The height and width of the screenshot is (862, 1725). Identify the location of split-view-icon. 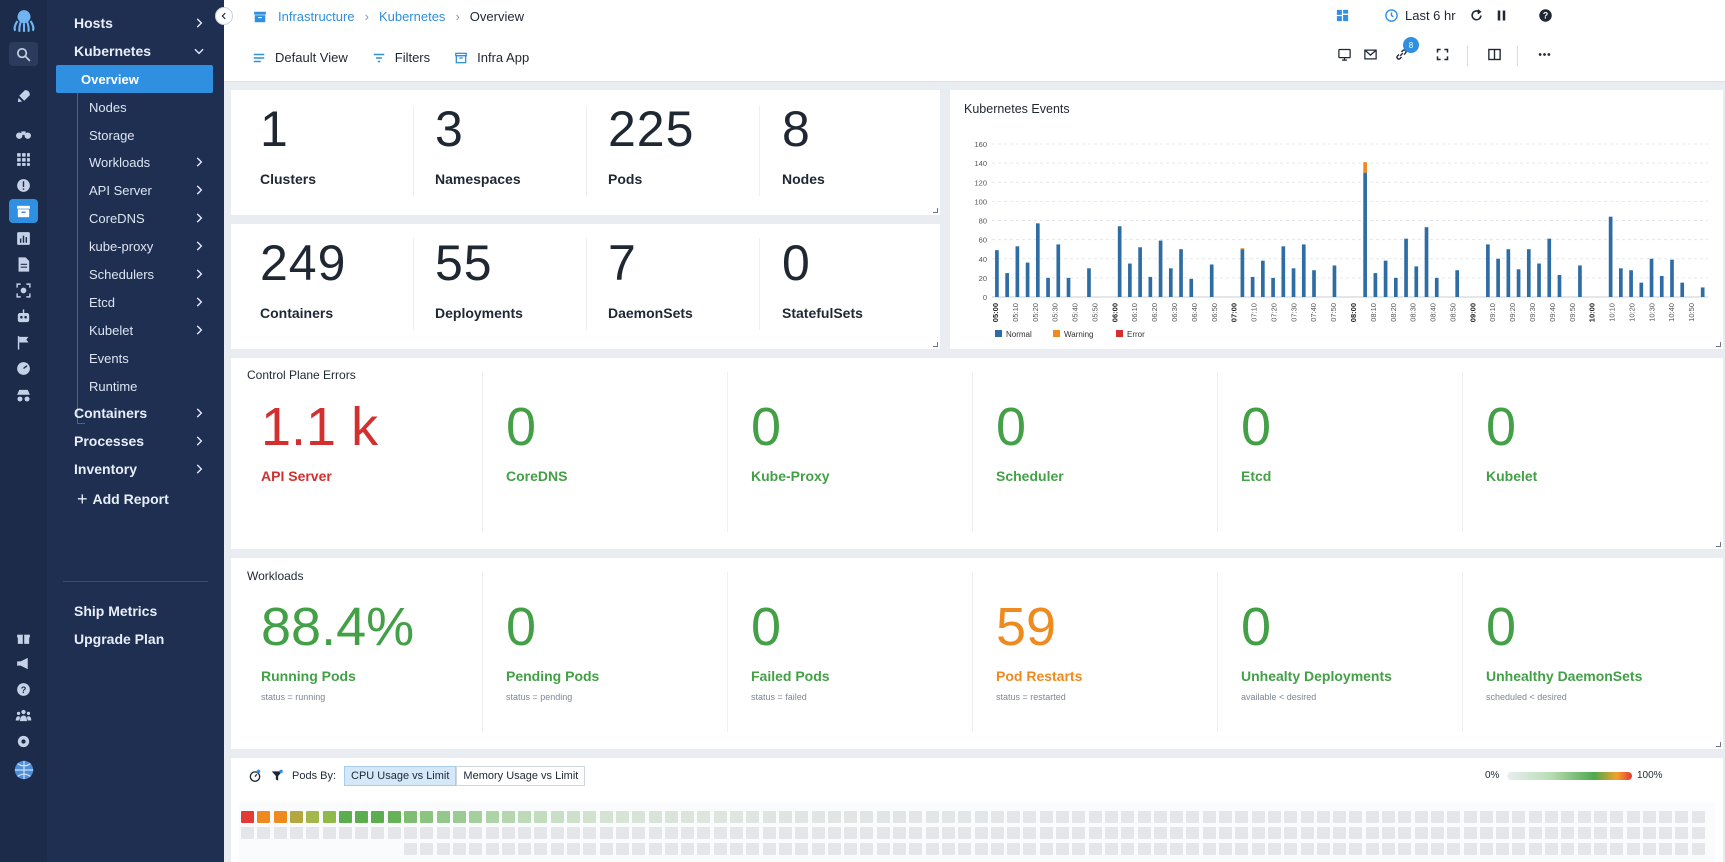
(1494, 54).